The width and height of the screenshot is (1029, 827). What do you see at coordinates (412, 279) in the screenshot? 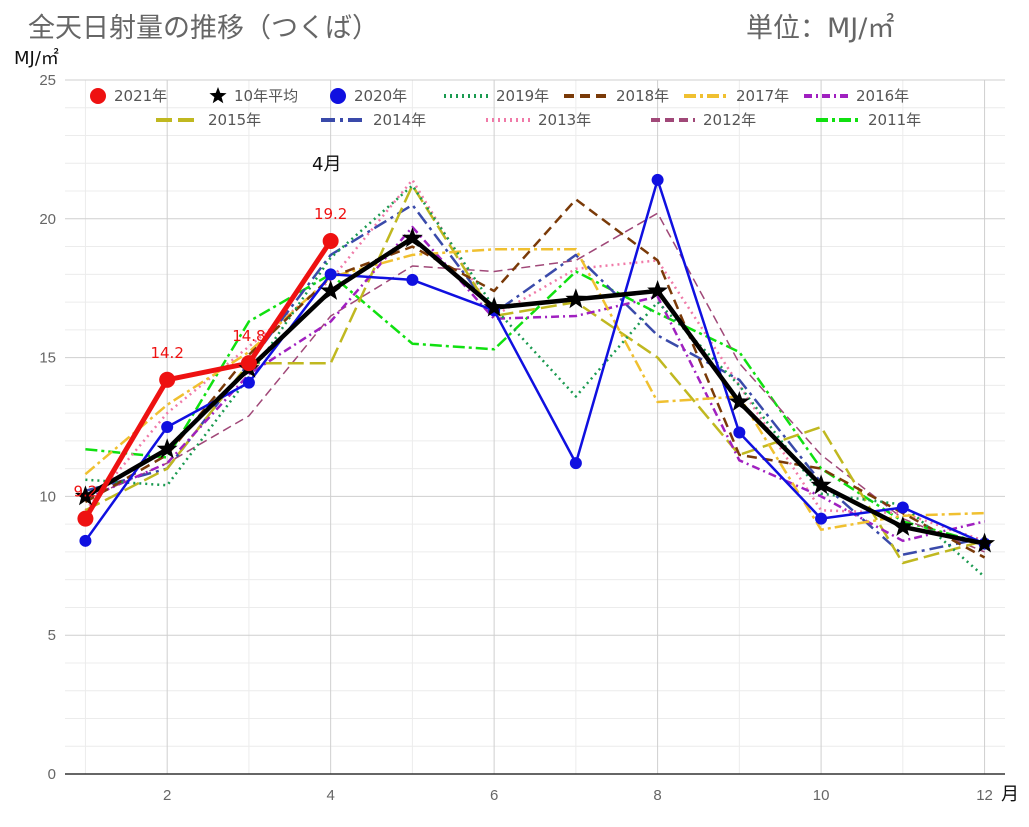
I see `point-2020年-5` at bounding box center [412, 279].